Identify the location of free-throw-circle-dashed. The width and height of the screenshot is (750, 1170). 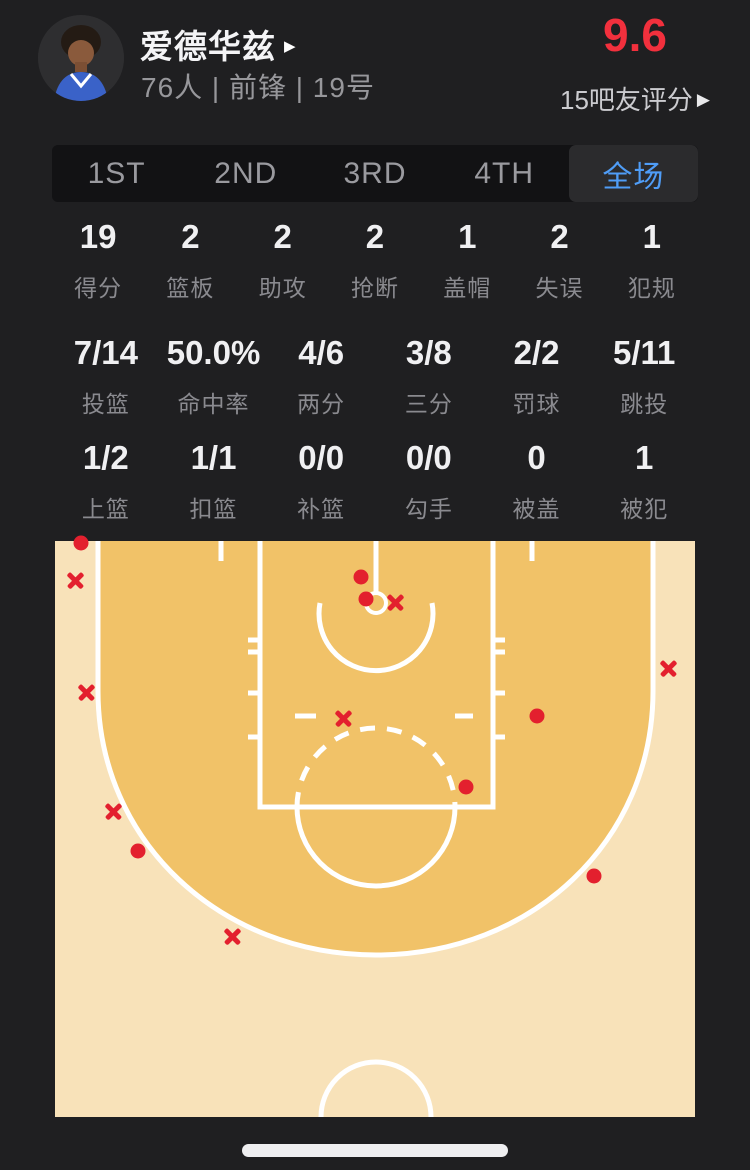
(376, 766).